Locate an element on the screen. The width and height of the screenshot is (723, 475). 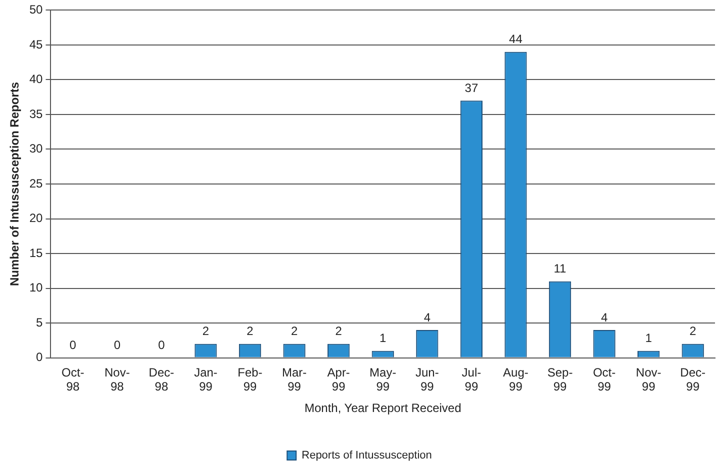
x-axis-title: Month, Year Report Received is located at coordinates (383, 408).